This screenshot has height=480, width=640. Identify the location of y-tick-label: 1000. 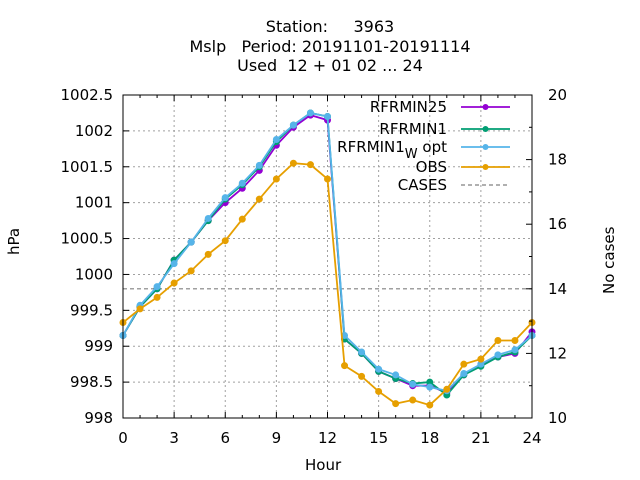
(94, 274).